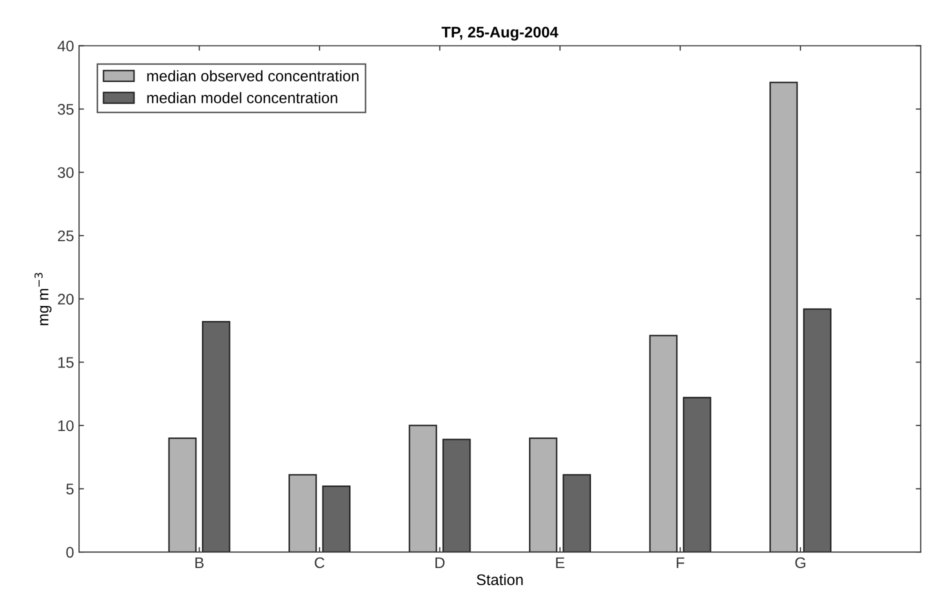 The width and height of the screenshot is (930, 610). I want to click on chart-title: TP, 25-Aug-2004, so click(500, 33).